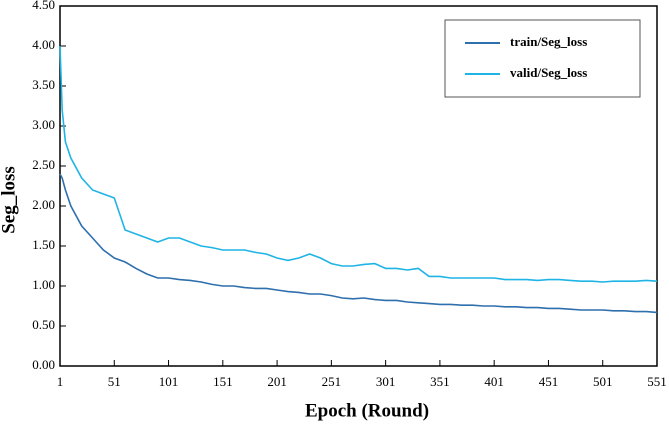  Describe the element at coordinates (549, 381) in the screenshot. I see `x-tick-label: 451` at that location.